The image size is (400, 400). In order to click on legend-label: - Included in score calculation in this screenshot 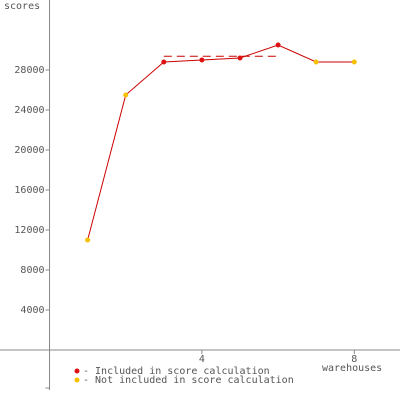, I will do `click(176, 371)`.